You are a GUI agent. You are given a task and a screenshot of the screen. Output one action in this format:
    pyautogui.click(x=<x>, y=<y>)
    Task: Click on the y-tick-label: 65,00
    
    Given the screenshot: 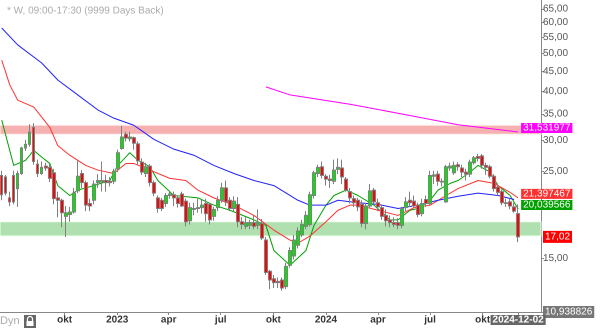 What is the action you would take?
    pyautogui.click(x=555, y=8)
    